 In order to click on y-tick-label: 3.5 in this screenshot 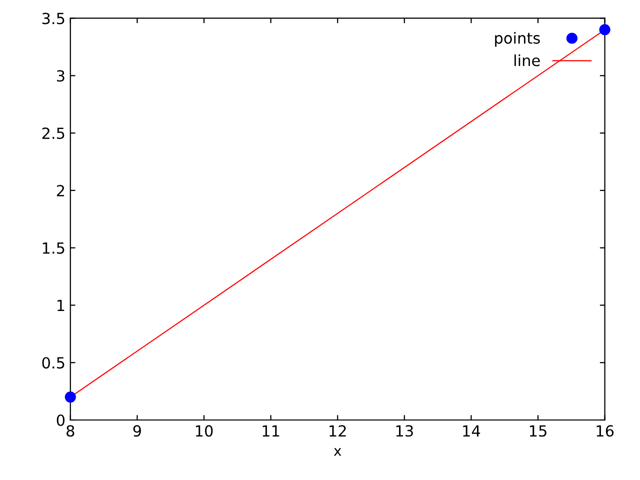, I will do `click(53, 18)`.